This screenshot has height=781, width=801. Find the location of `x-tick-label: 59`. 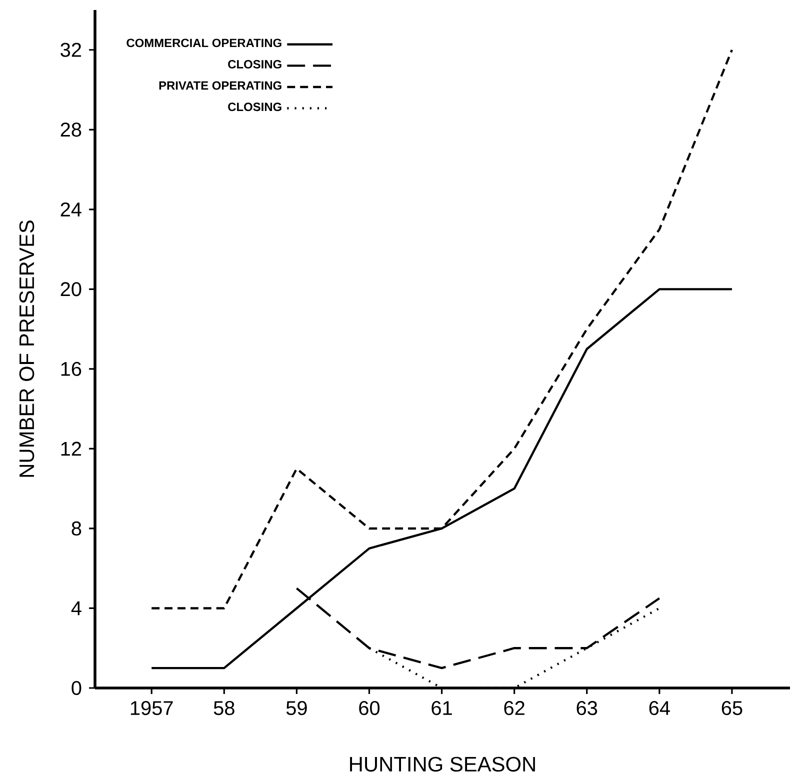

x-tick-label: 59 is located at coordinates (296, 708).